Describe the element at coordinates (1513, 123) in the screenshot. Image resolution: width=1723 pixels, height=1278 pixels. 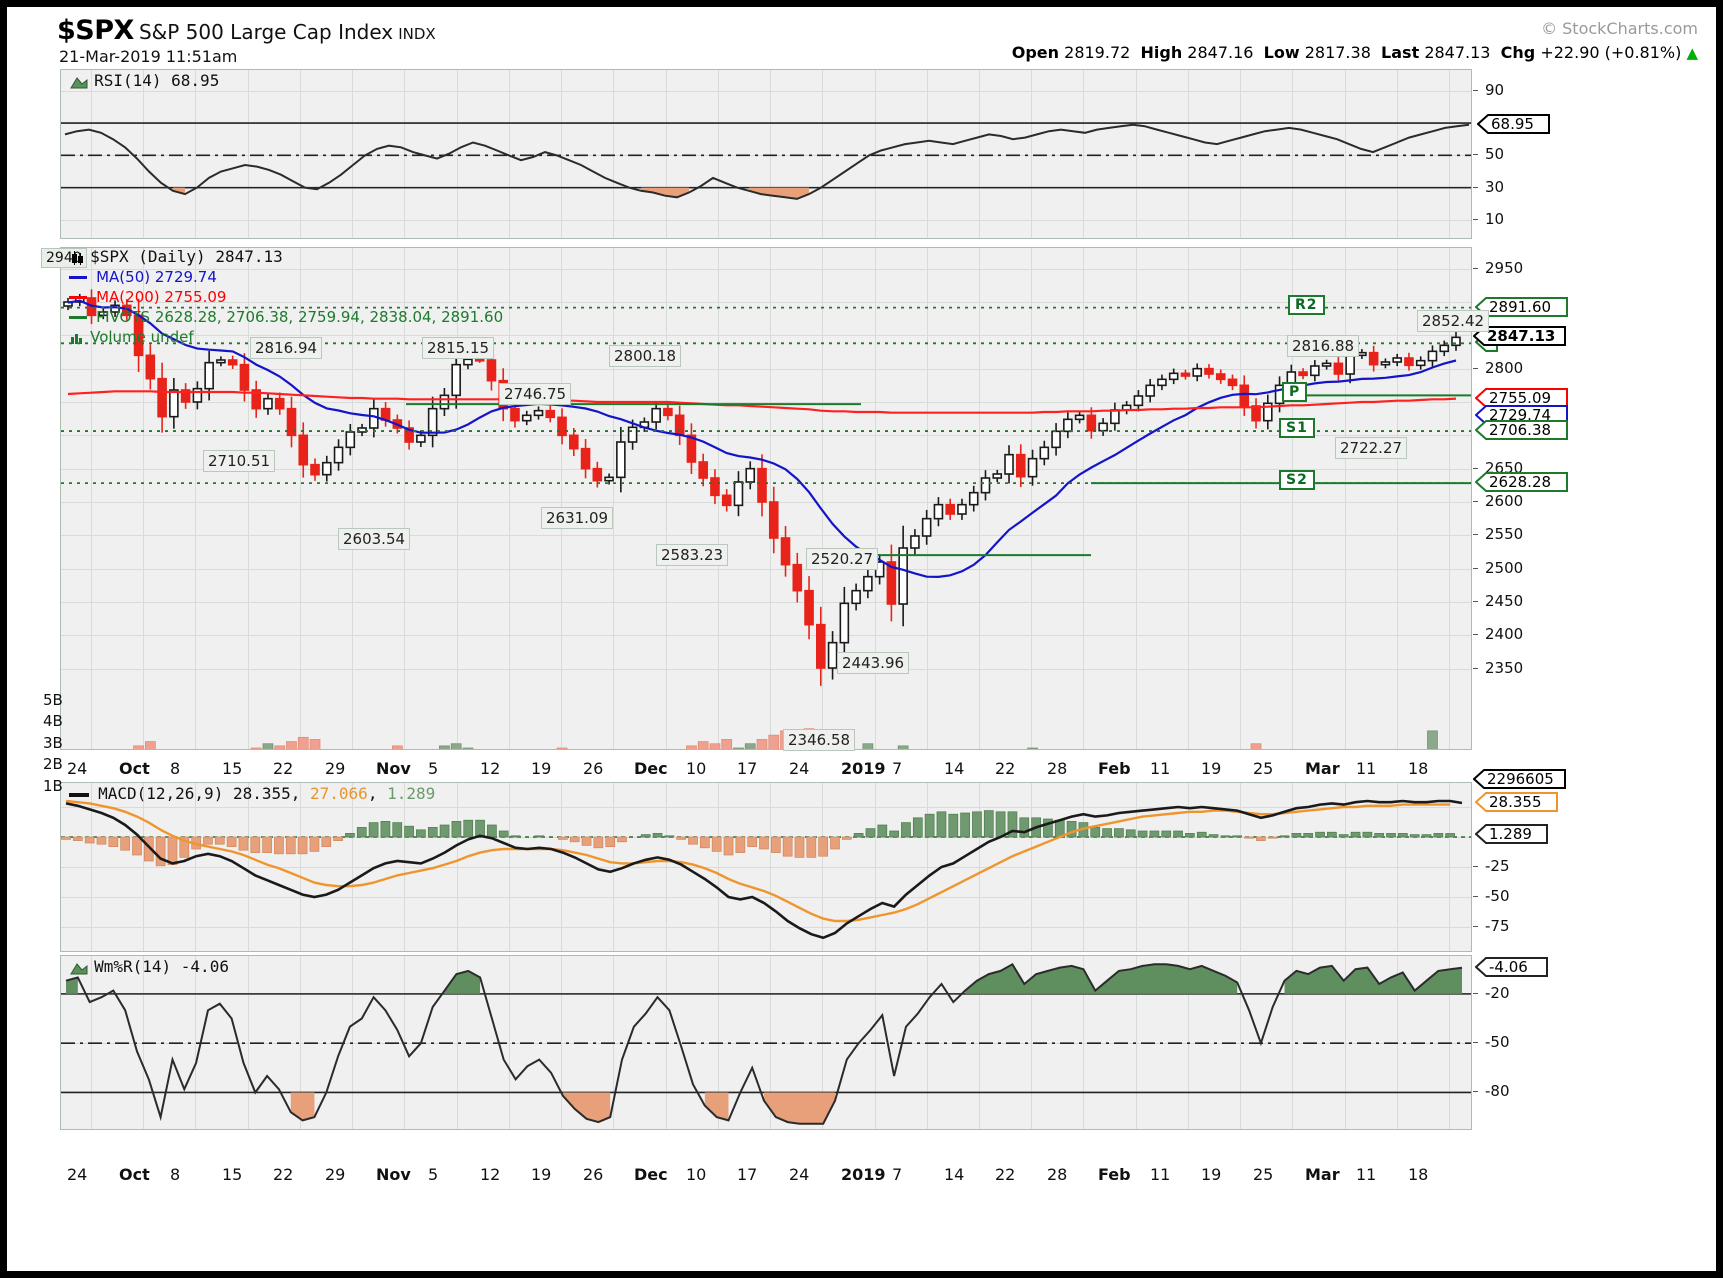
I see `rsi-value-flag-shape` at that location.